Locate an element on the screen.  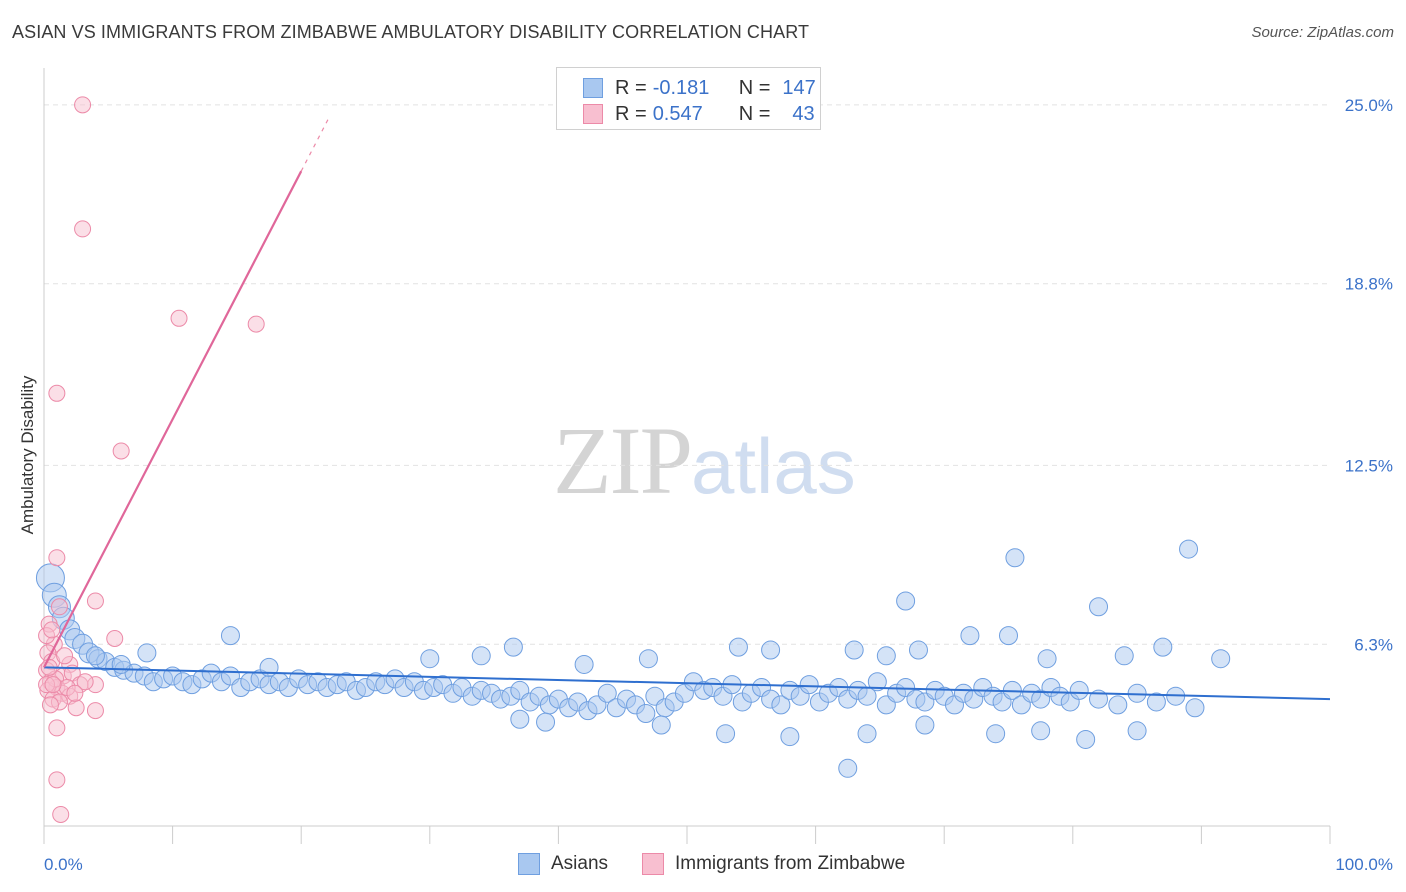
source-label: Source: ZipAtlas.com is located at coordinates (1322, 32).